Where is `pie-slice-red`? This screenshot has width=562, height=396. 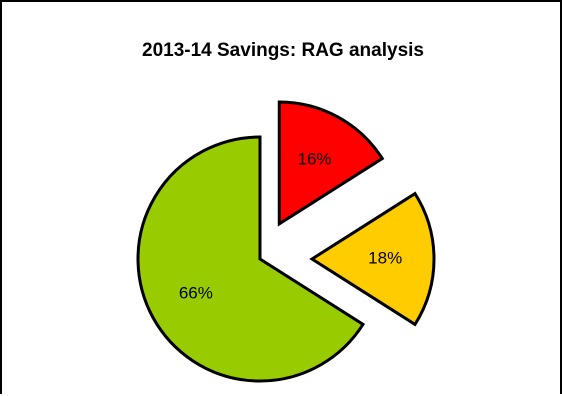
pie-slice-red is located at coordinates (331, 163).